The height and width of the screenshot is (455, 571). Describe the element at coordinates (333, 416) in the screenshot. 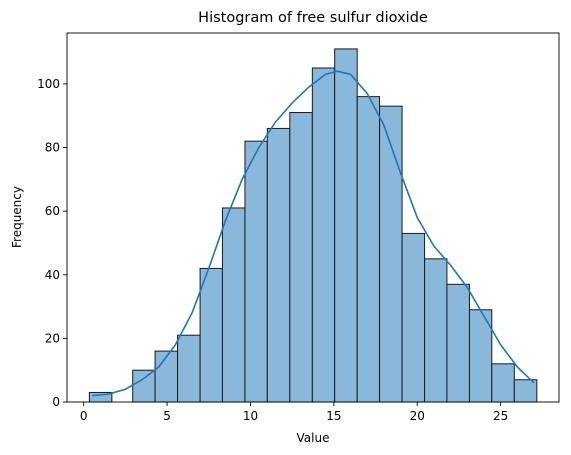

I see `x-tick-label: 15` at that location.